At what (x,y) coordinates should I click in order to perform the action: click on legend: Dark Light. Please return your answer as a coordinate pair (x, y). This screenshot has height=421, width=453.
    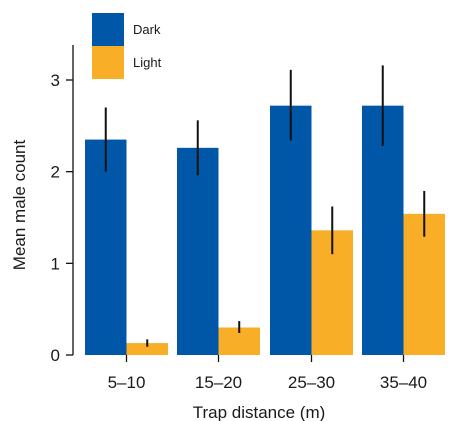
    Looking at the image, I should click on (127, 46).